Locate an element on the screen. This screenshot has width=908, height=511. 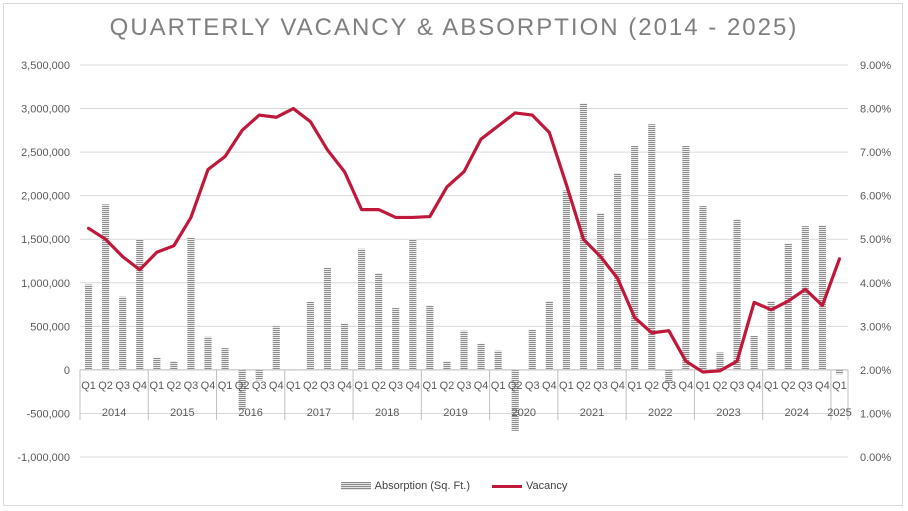
y-right-tick-label: 5.00% is located at coordinates (875, 240).